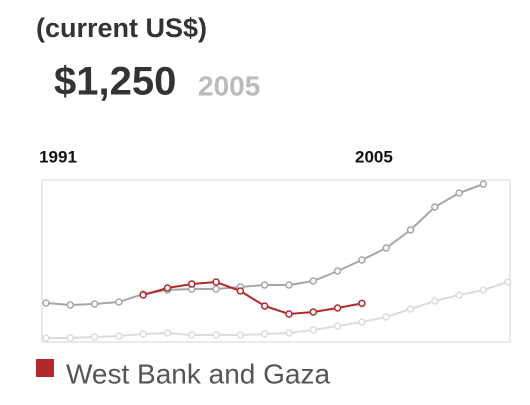 Image resolution: width=530 pixels, height=405 pixels. I want to click on headline-year: 2005, so click(229, 85).